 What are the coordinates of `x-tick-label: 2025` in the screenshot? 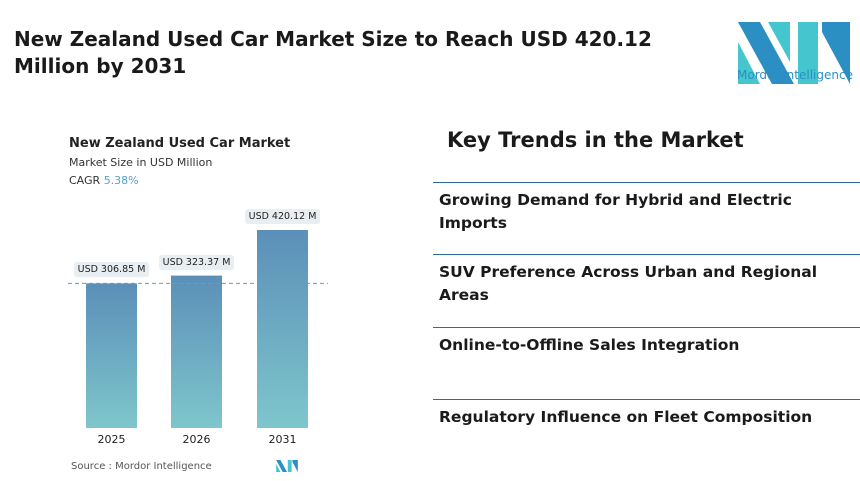 It's located at (111, 439).